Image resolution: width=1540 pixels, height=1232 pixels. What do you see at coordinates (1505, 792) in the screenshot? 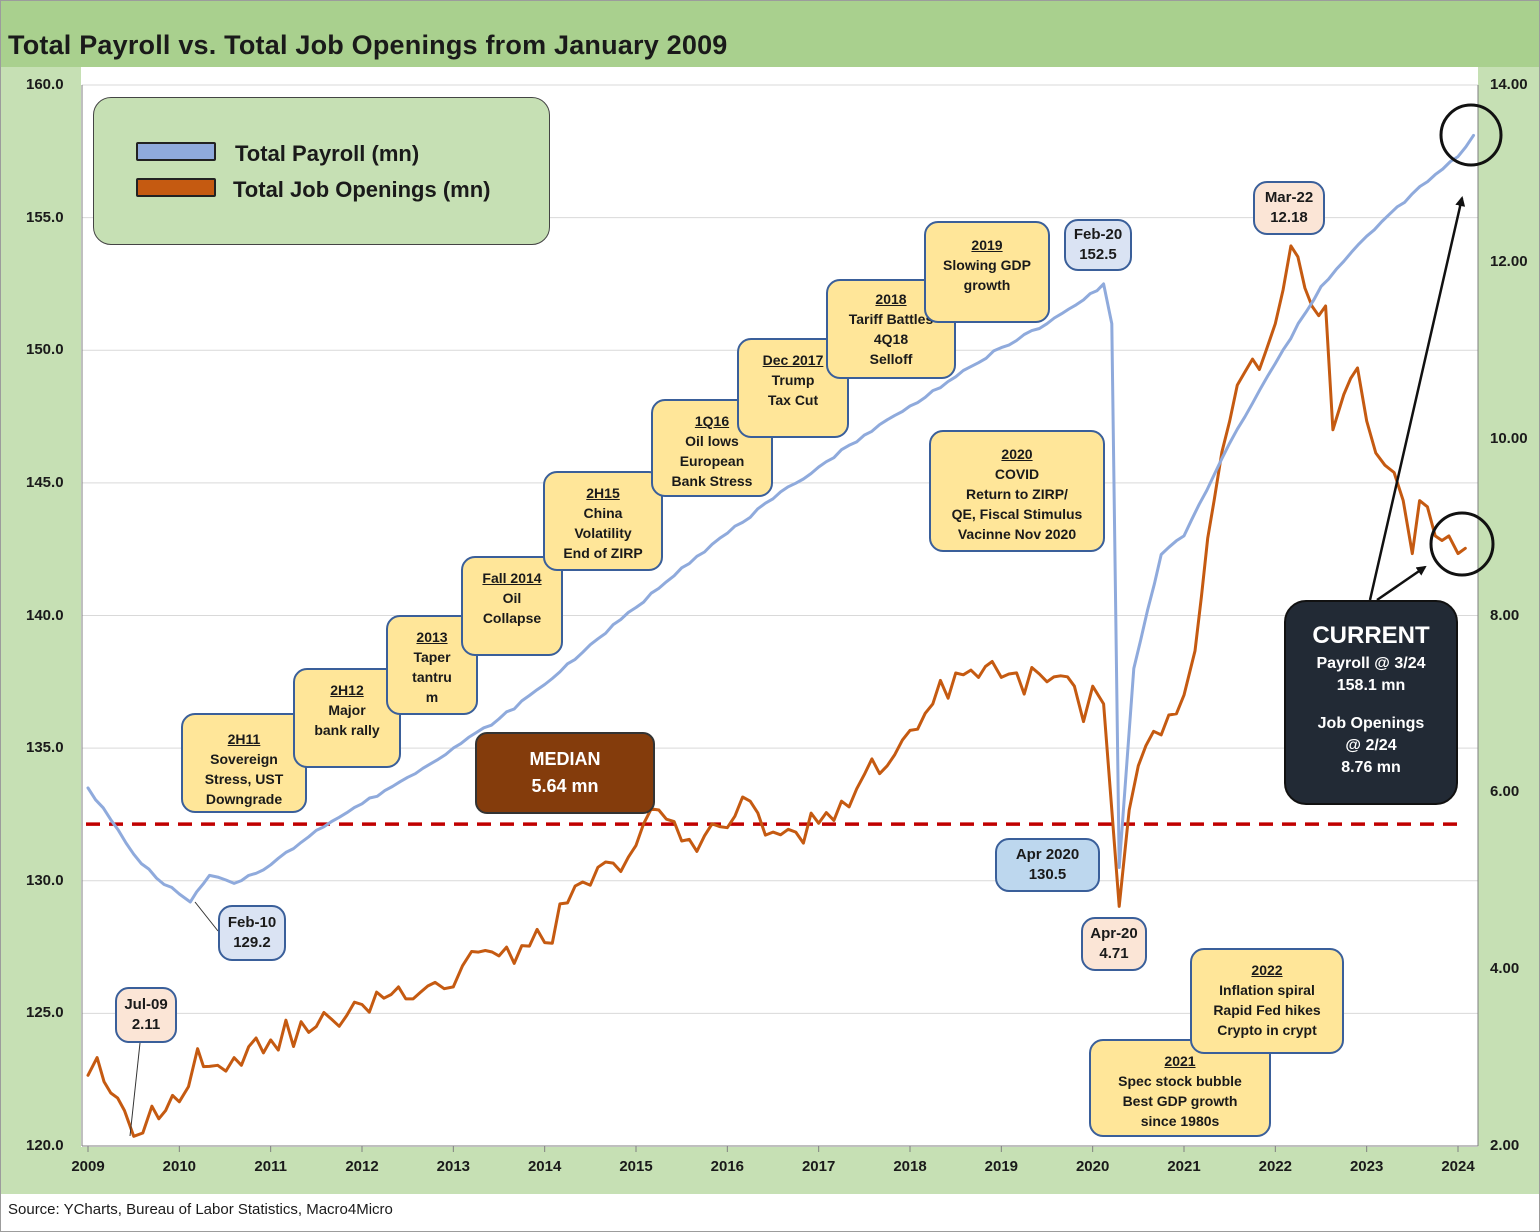
I see `y-right-tick-label: 6.00` at bounding box center [1505, 792].